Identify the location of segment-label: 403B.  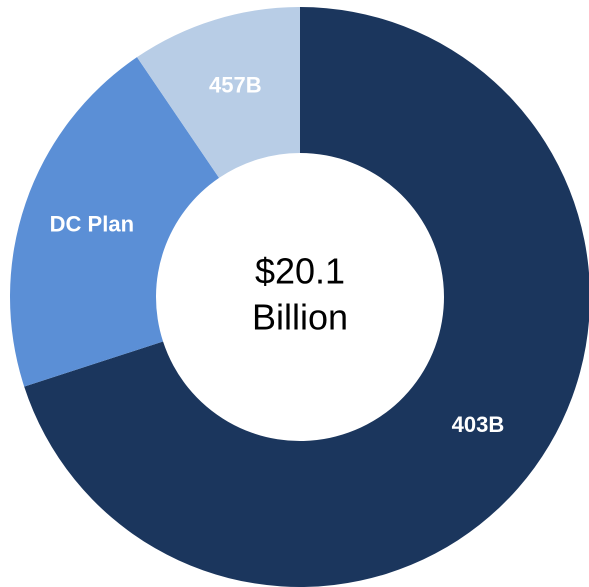
(478, 424).